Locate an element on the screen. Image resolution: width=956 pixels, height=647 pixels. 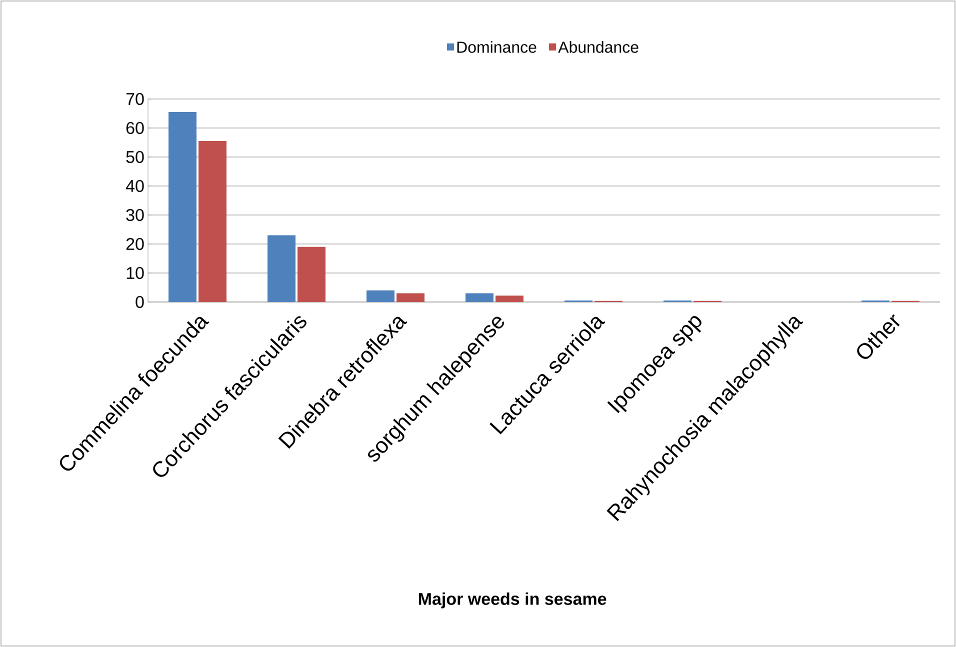
y-tick-label: 50 is located at coordinates (135, 157).